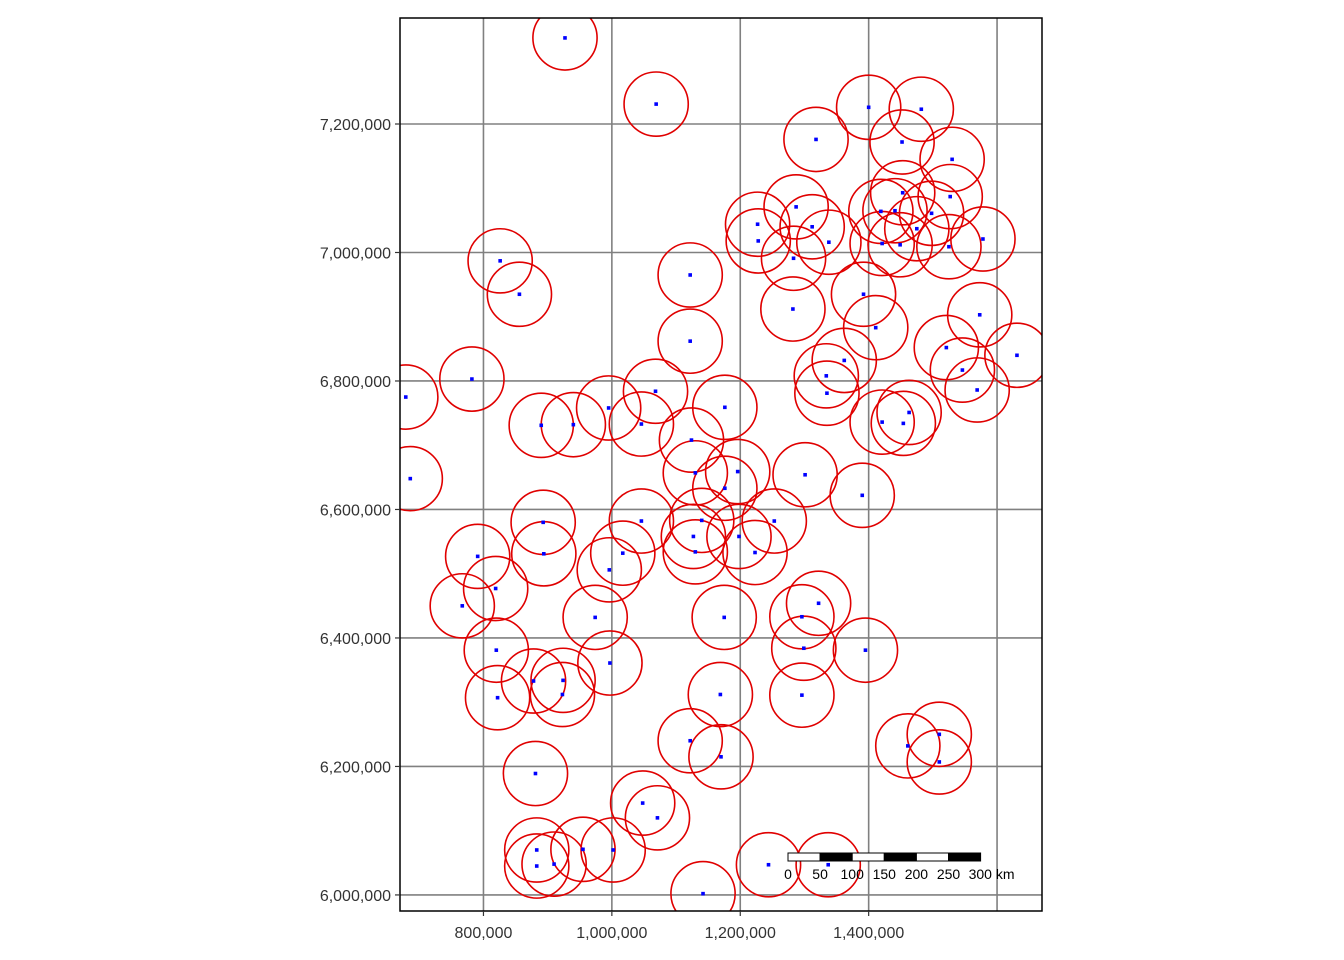 The width and height of the screenshot is (1344, 960). Describe the element at coordinates (949, 874) in the screenshot. I see `scale-bar-label: 250` at that location.